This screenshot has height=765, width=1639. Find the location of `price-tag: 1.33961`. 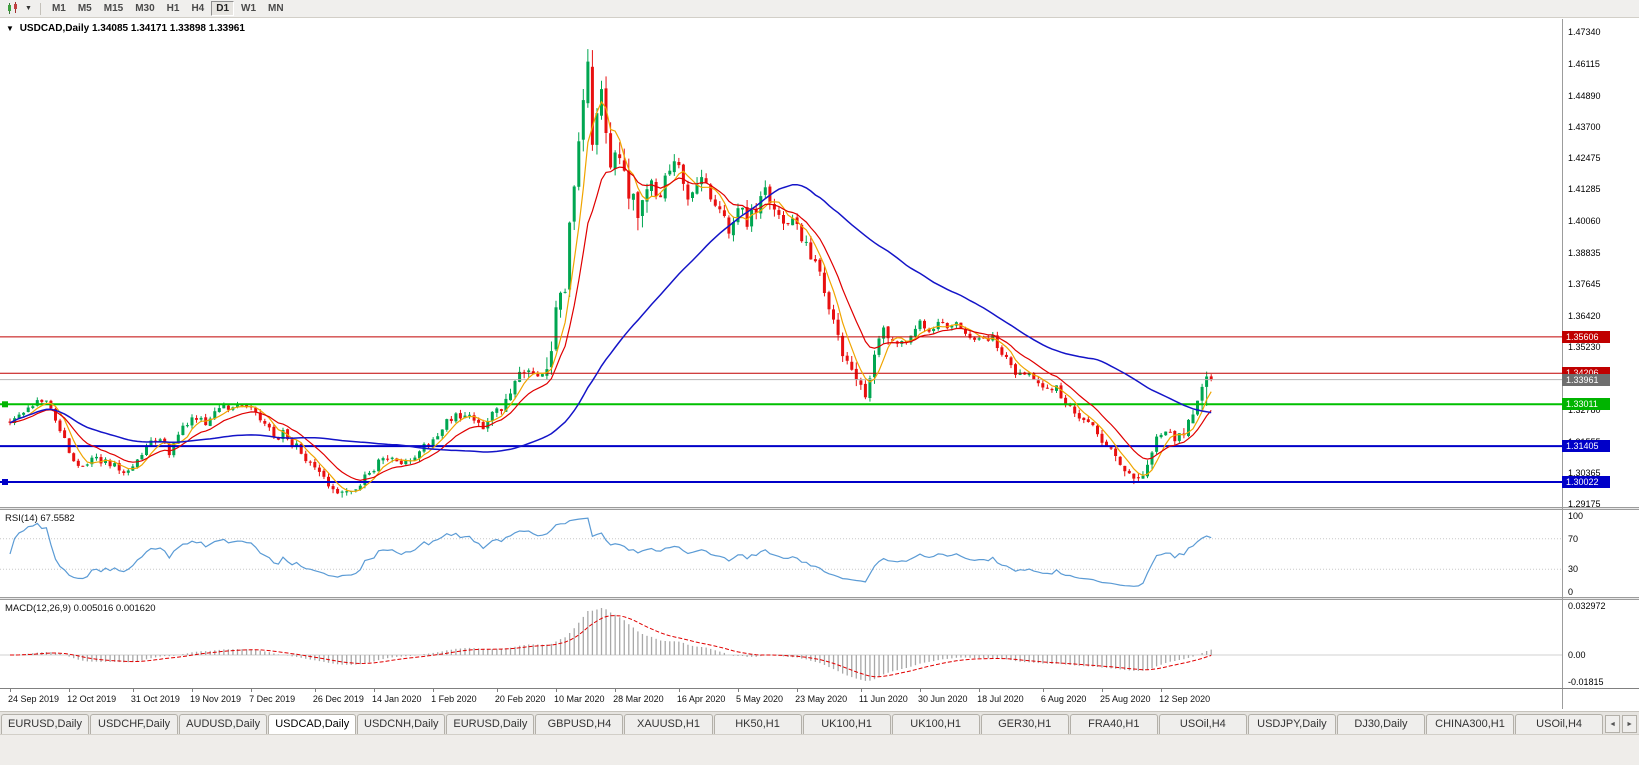

price-tag: 1.33961 is located at coordinates (1586, 379).